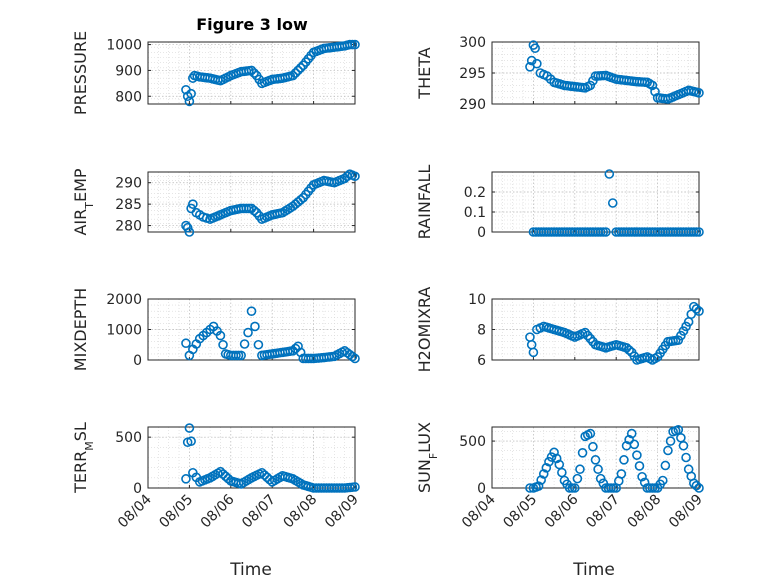 This screenshot has width=778, height=583. I want to click on y-axis-label: H2OMIXRA, so click(424, 330).